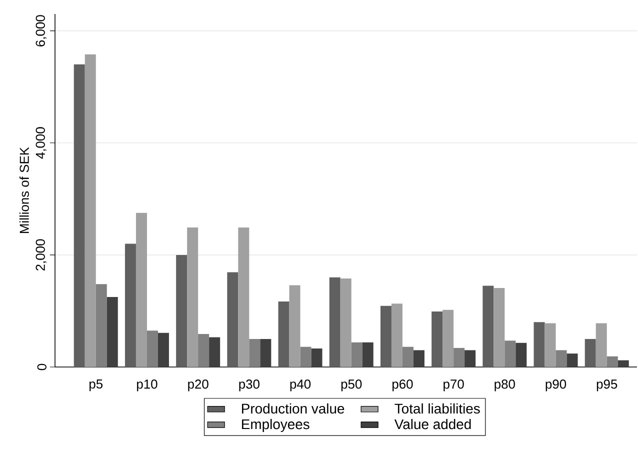 The image size is (638, 452). I want to click on legend-label: Production value, so click(293, 408).